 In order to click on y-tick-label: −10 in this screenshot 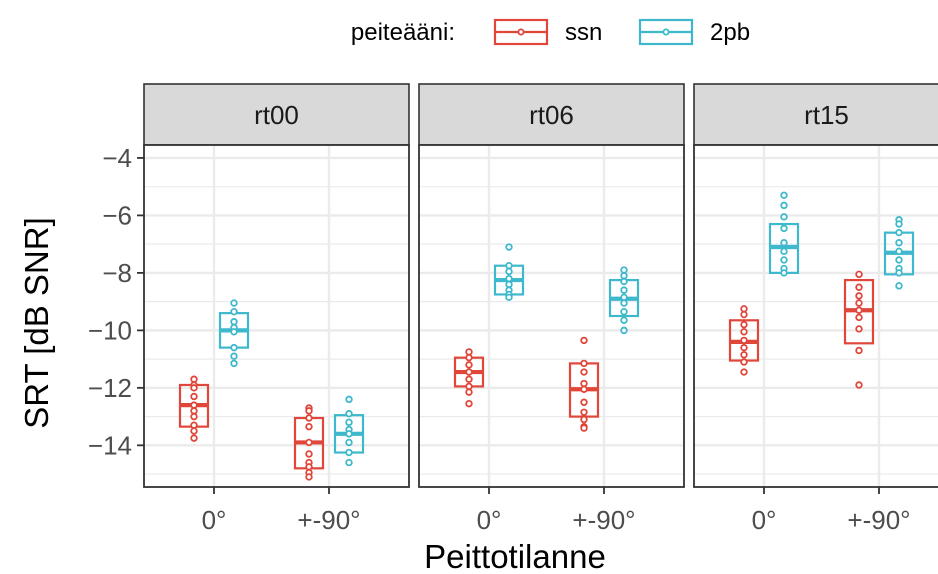, I will do `click(110, 330)`.